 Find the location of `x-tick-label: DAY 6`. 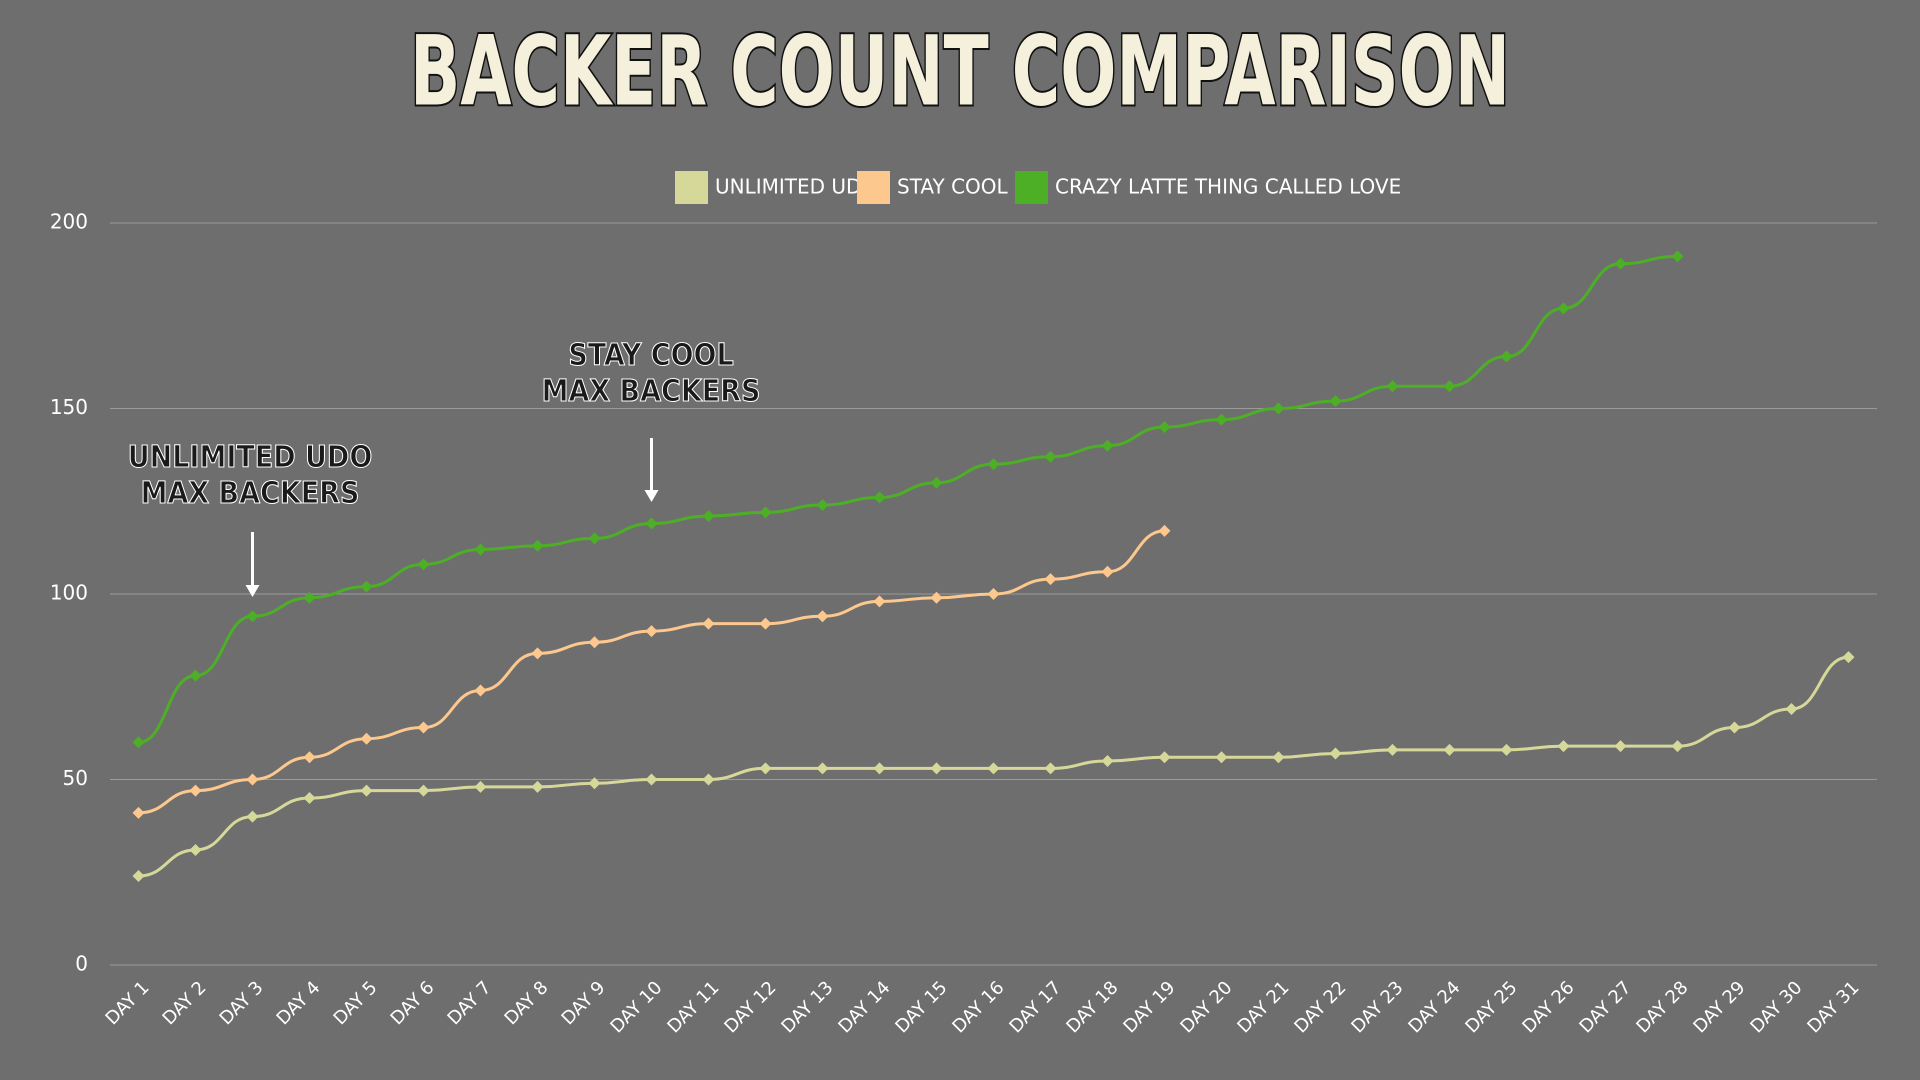

x-tick-label: DAY 6 is located at coordinates (412, 1003).